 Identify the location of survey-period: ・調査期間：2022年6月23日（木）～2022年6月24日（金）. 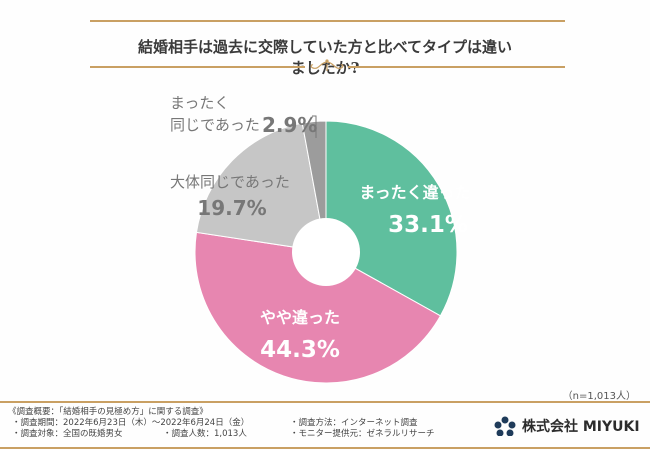
(131, 423).